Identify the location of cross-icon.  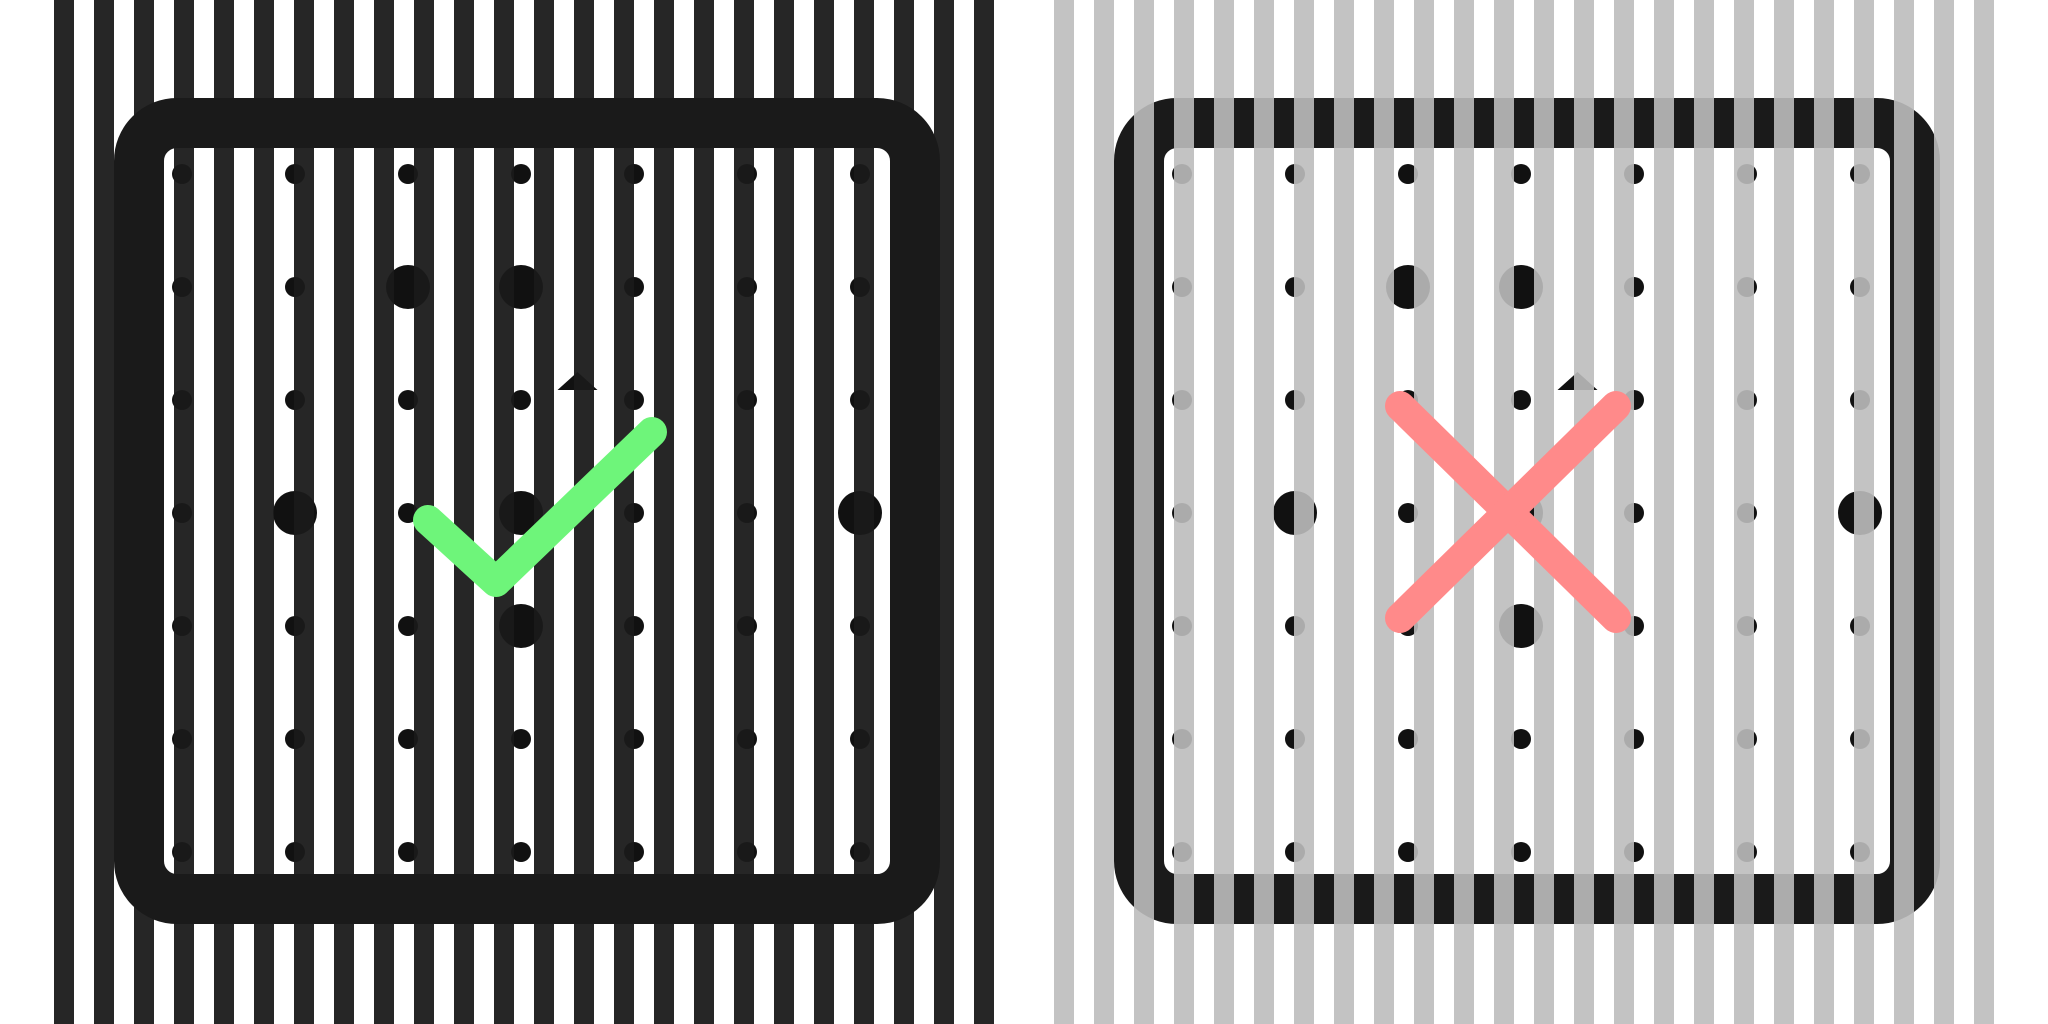
(1508, 512).